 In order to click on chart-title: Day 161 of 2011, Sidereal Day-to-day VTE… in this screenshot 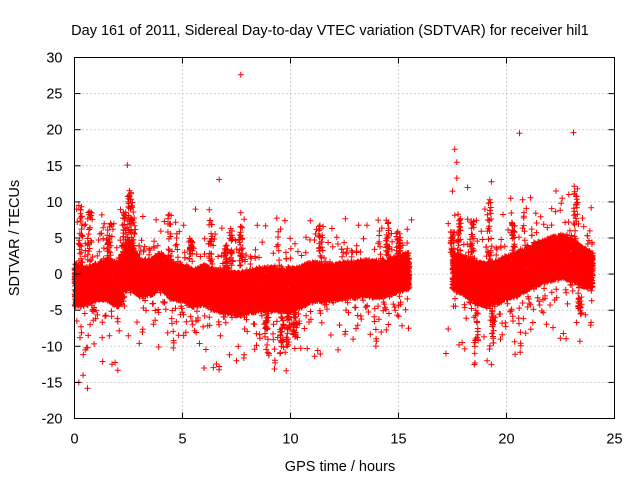, I will do `click(330, 31)`.